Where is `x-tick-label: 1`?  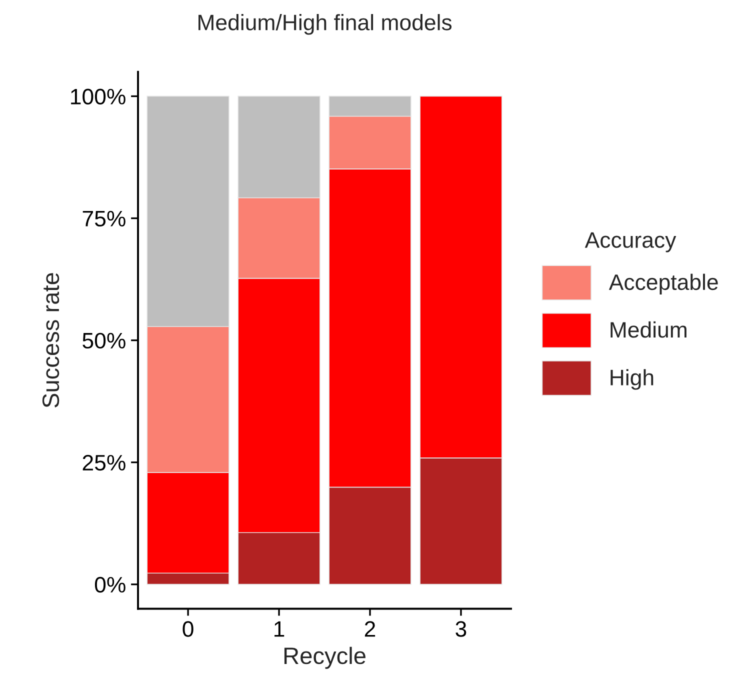 x-tick-label: 1 is located at coordinates (279, 629).